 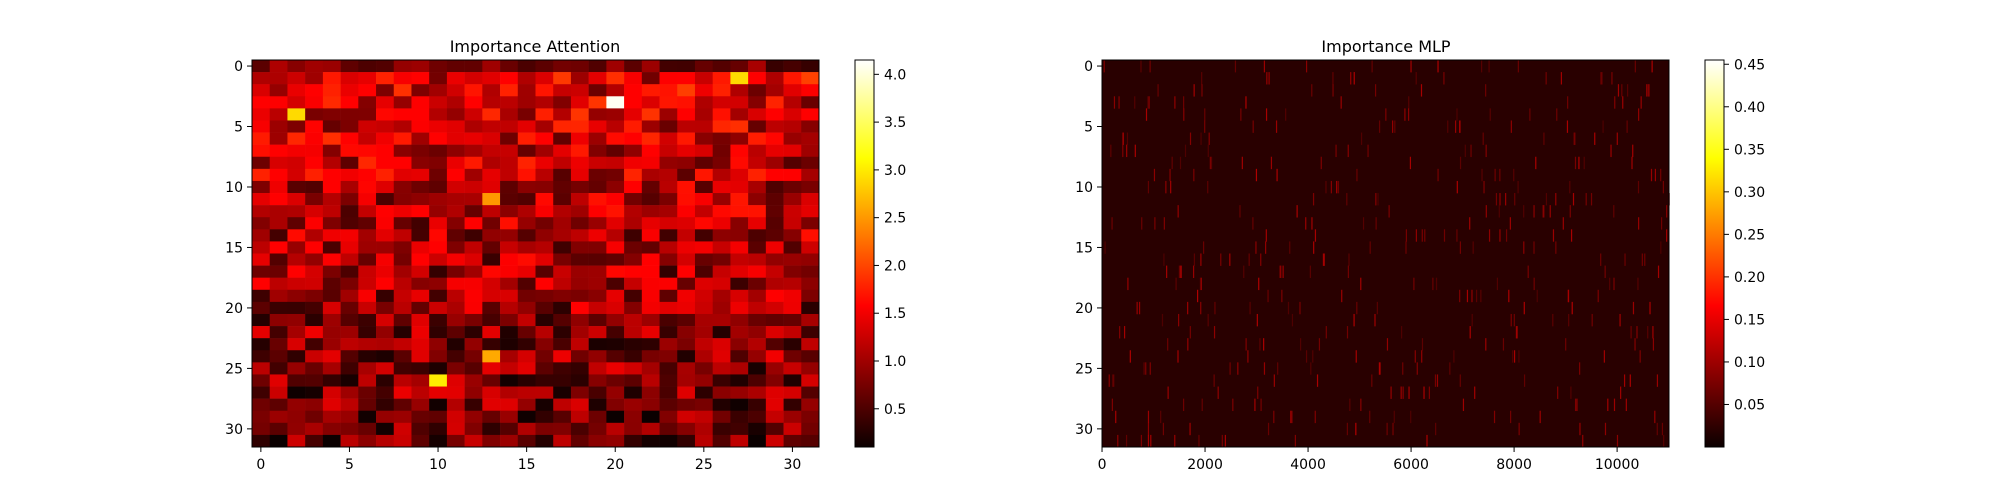 I want to click on y-tick-label: 15, so click(x=1084, y=248).